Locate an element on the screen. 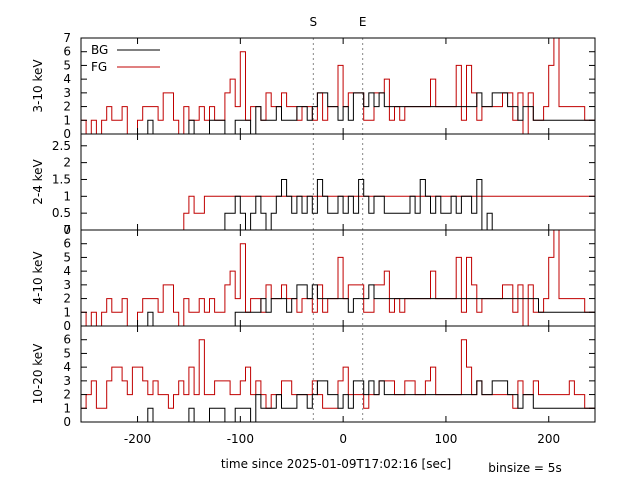 The height and width of the screenshot is (480, 640). x-axis: -200 -100 0 100 200 is located at coordinates (342, 439).